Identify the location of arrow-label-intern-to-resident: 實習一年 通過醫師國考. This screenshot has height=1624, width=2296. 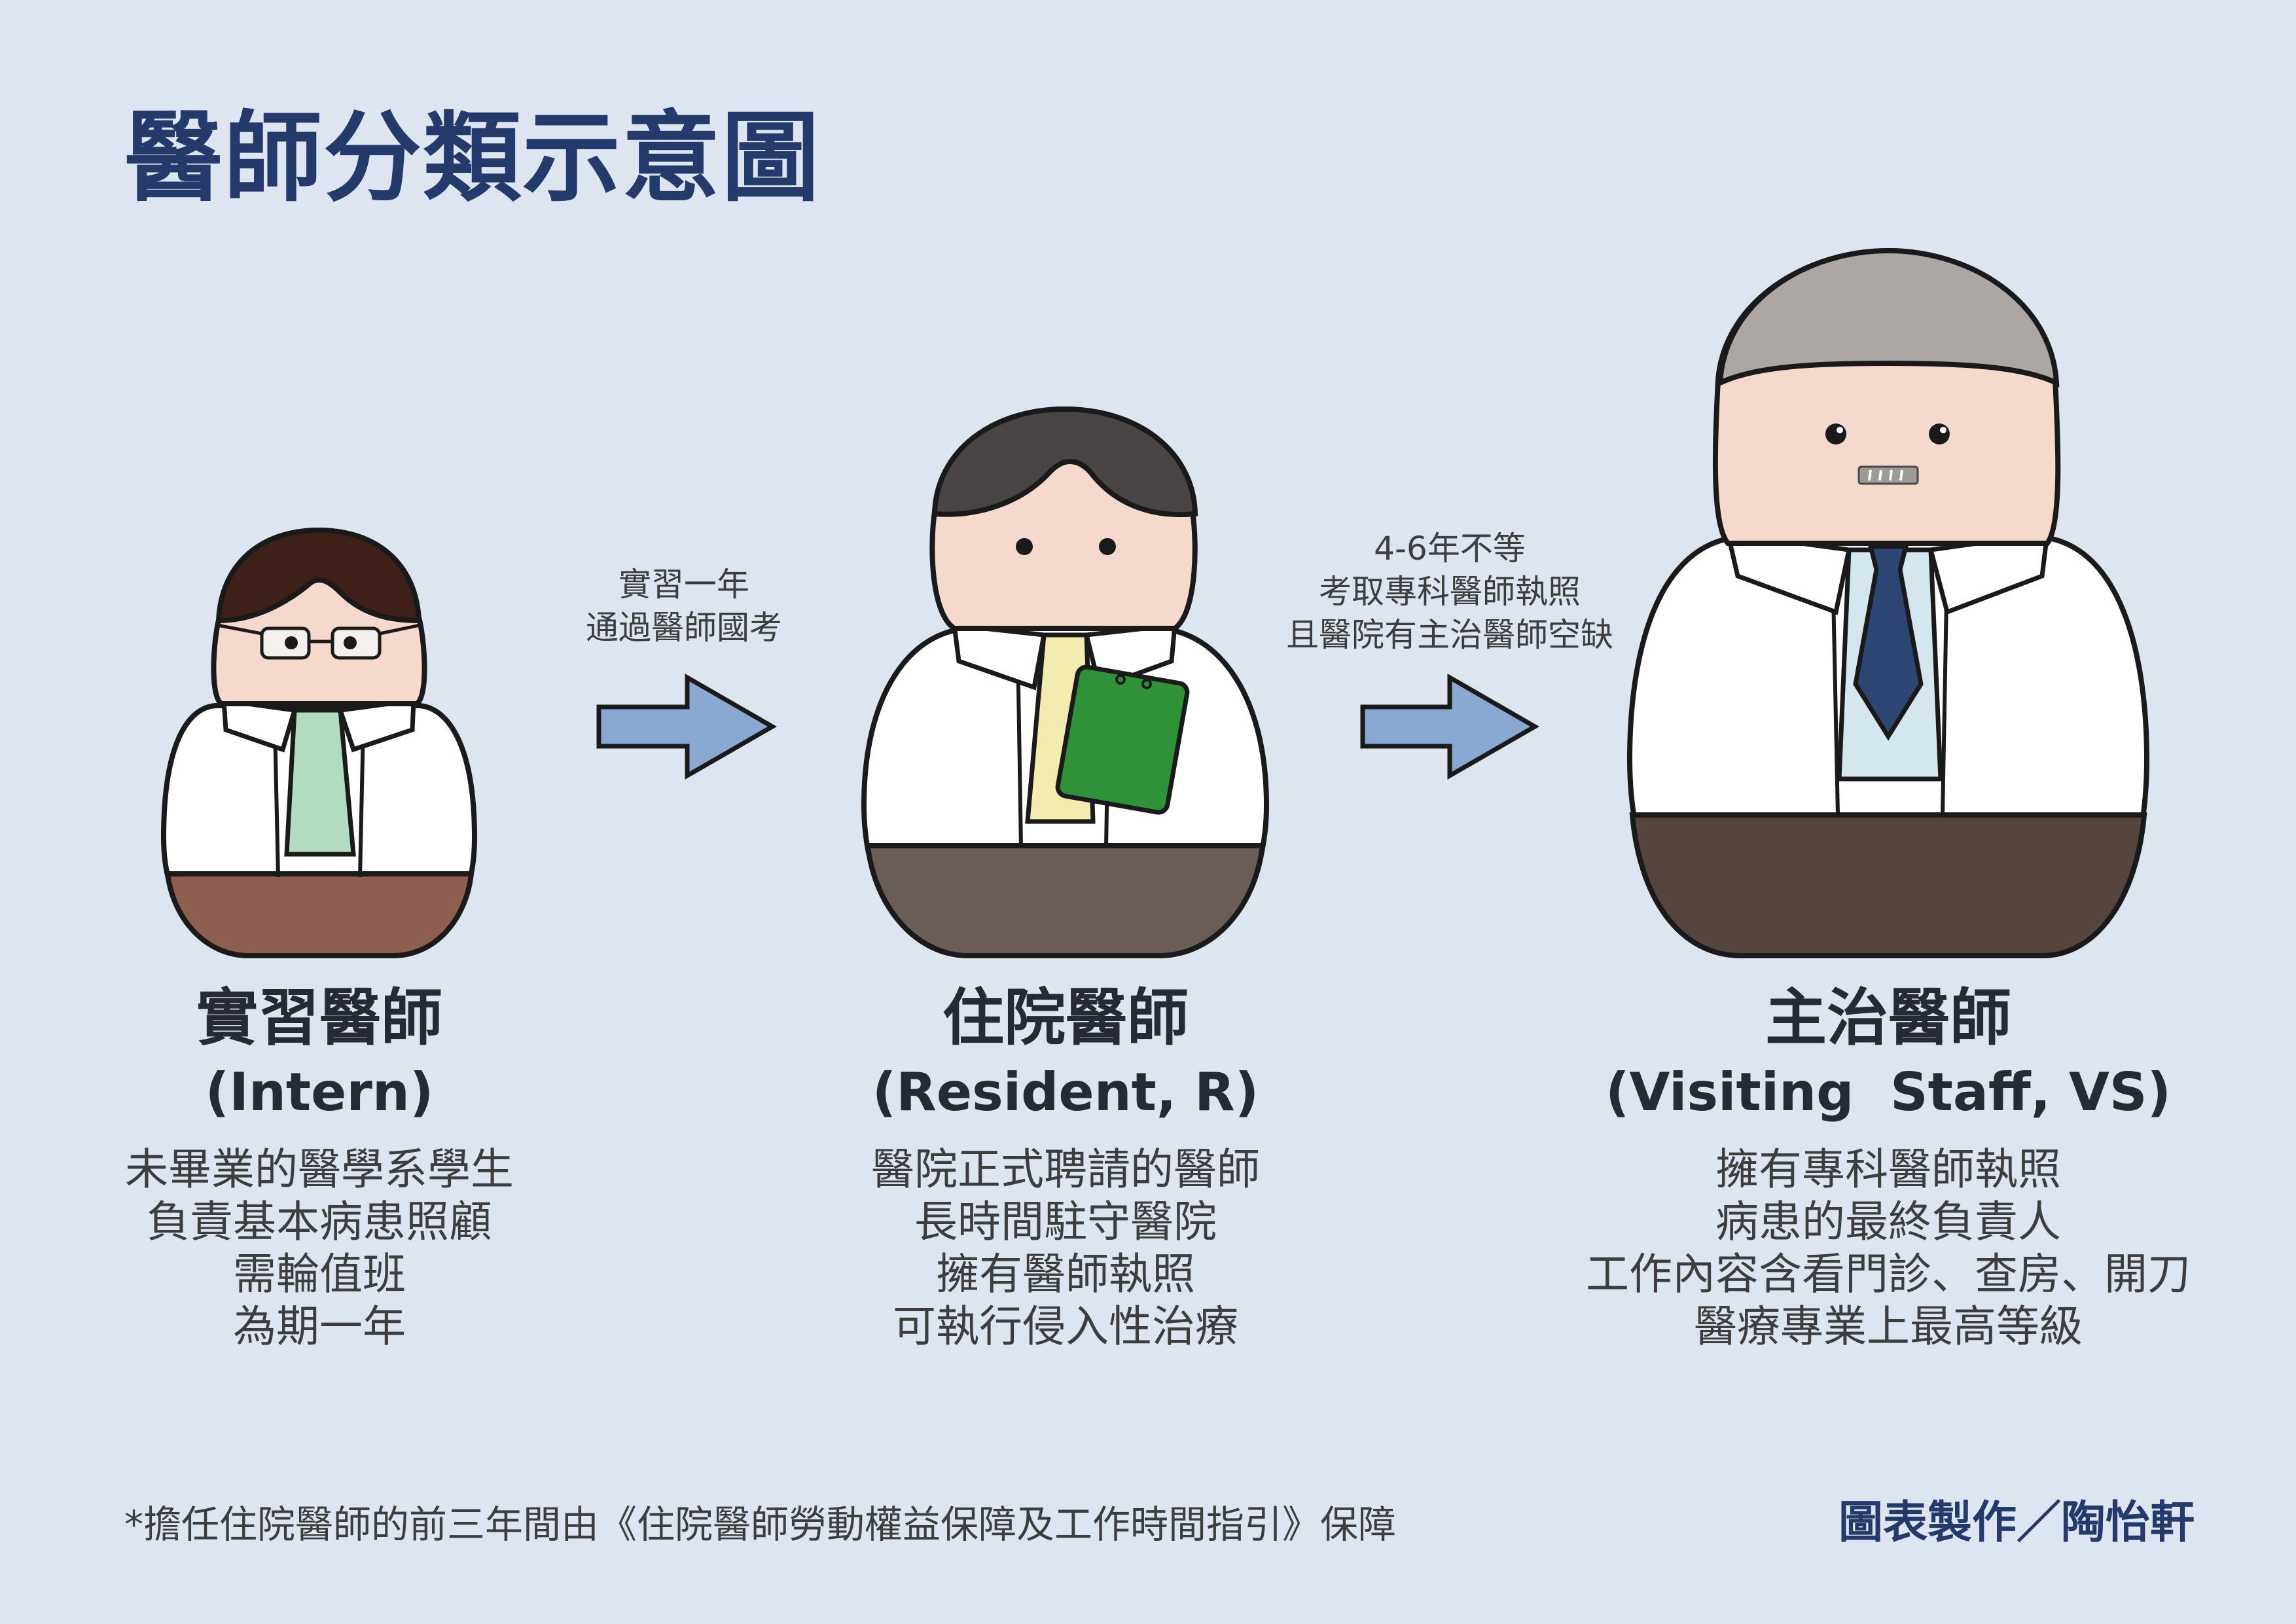
(684, 606).